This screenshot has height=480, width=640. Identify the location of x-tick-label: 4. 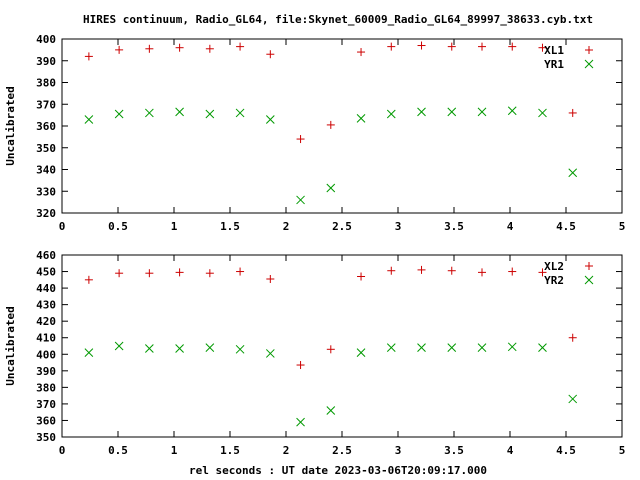
(510, 450).